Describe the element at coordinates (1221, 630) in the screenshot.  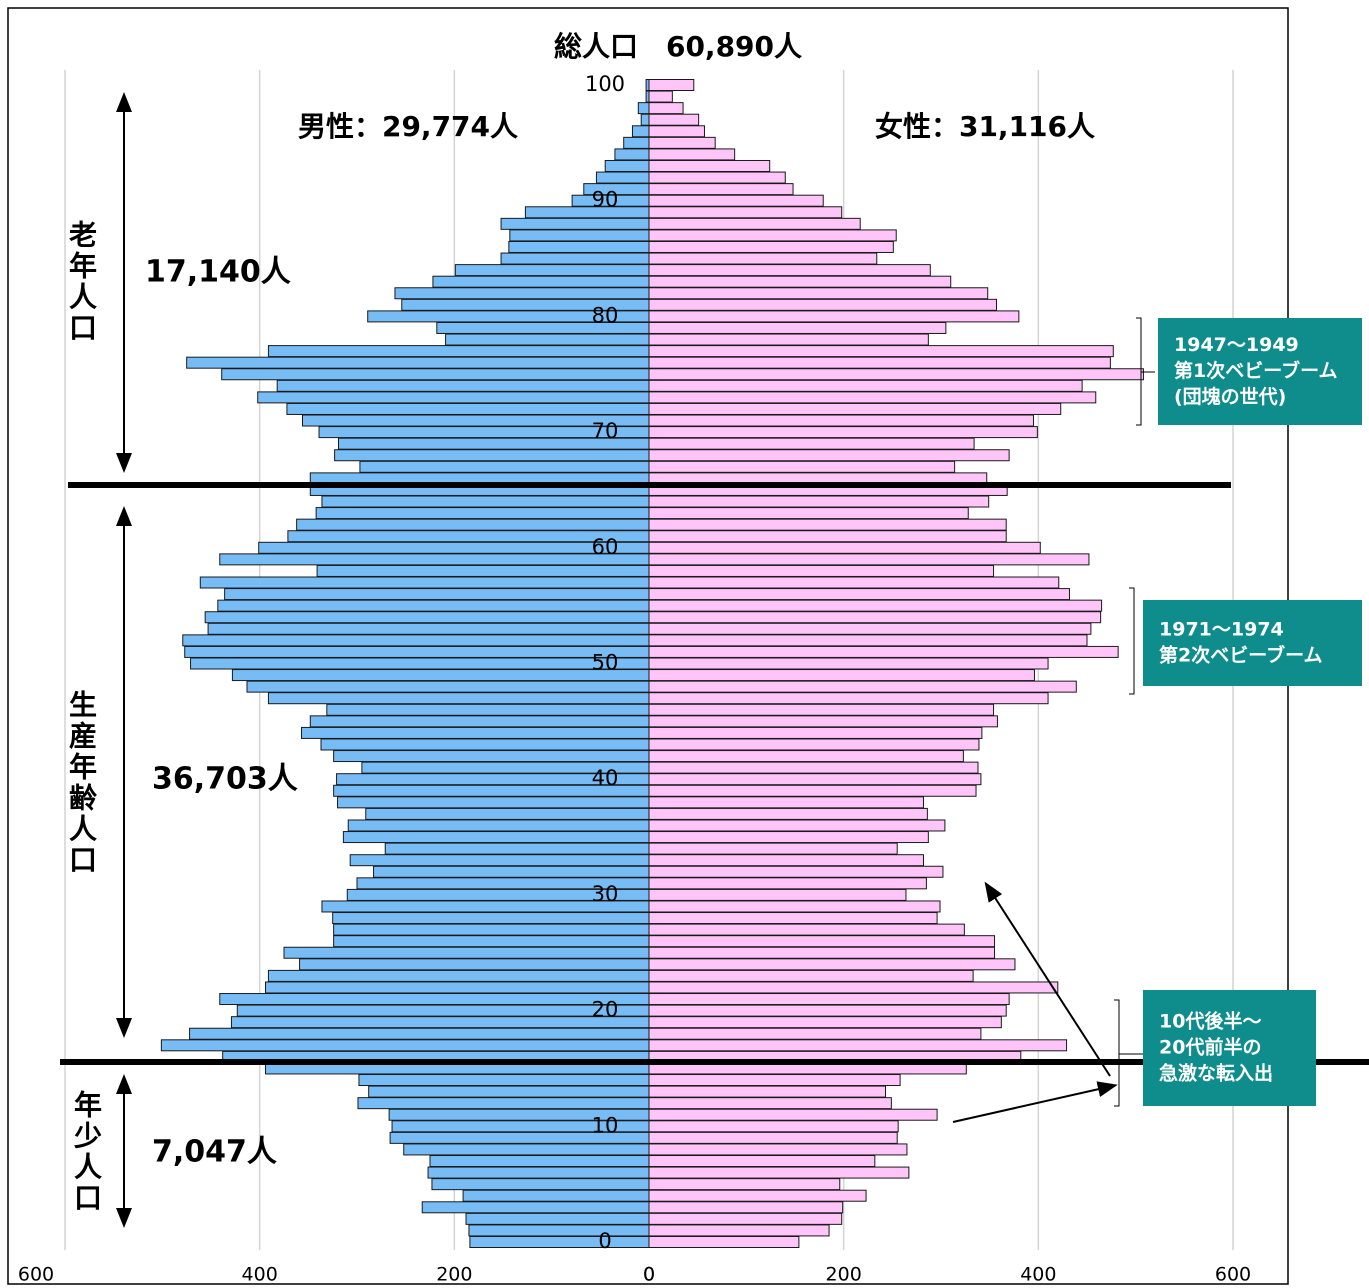
I see `annotation-text: 1971～1974` at that location.